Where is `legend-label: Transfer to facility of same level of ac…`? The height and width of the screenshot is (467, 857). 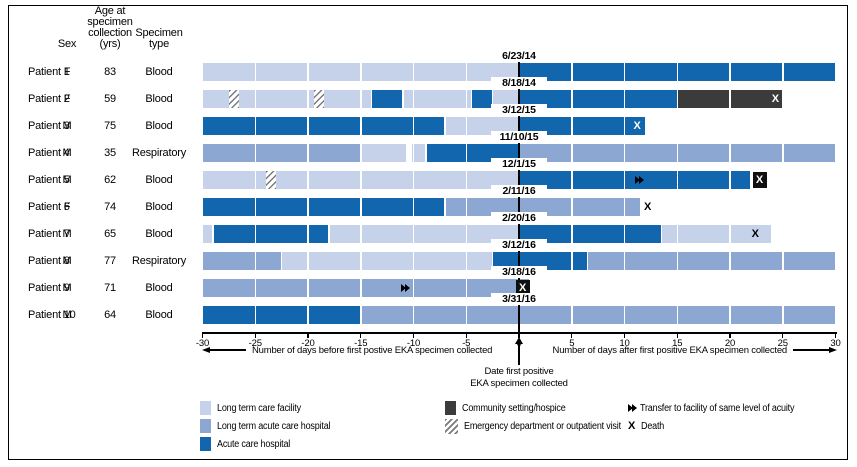 legend-label: Transfer to facility of same level of ac… is located at coordinates (717, 408).